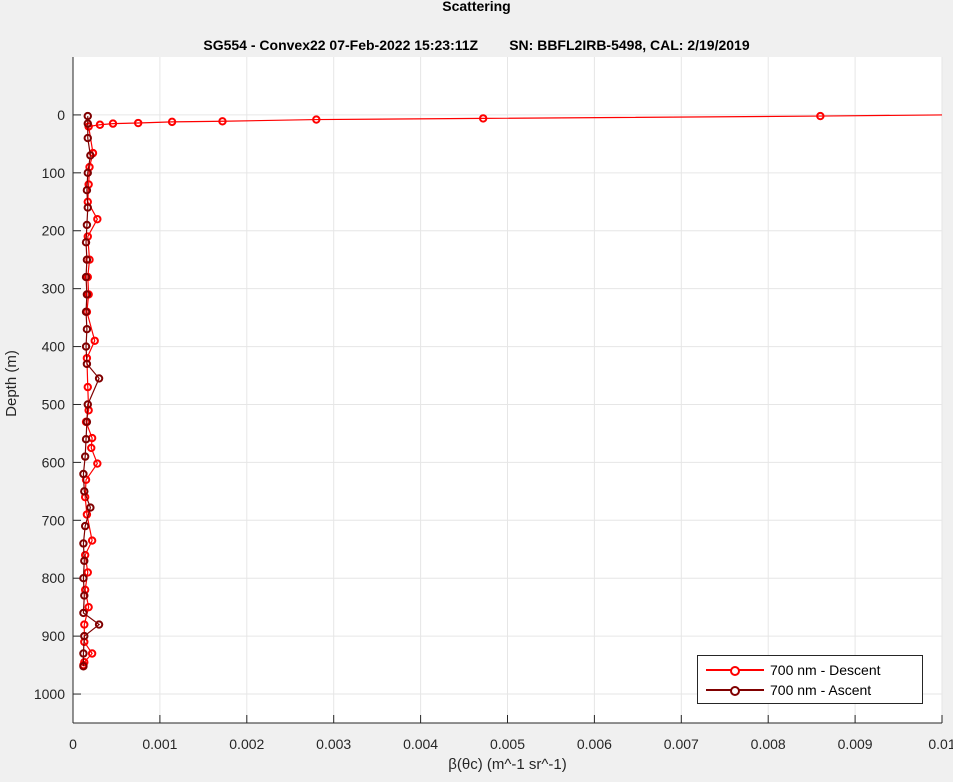  What do you see at coordinates (507, 744) in the screenshot?
I see `x-tick-label: 0.005` at bounding box center [507, 744].